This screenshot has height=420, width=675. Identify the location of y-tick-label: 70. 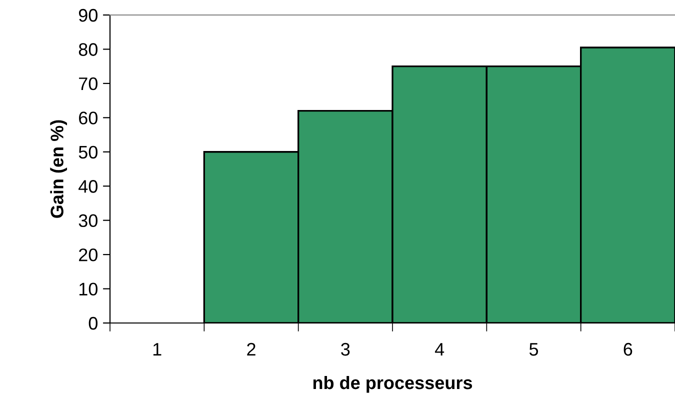
(88, 83).